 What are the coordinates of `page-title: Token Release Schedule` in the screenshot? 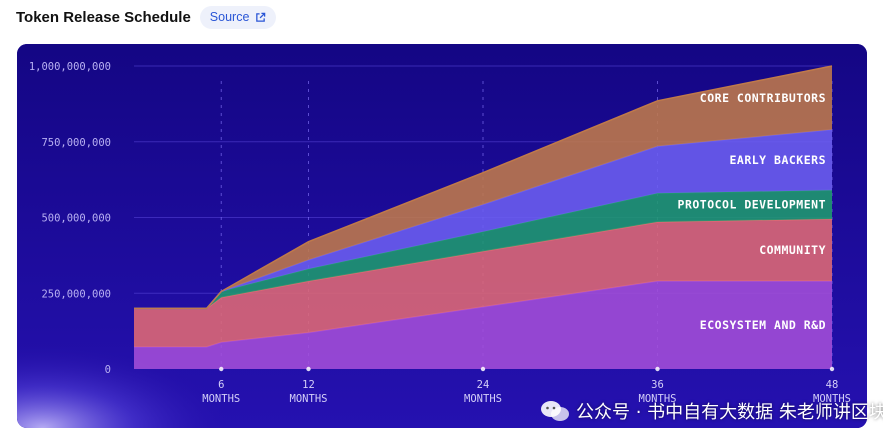 It's located at (103, 17).